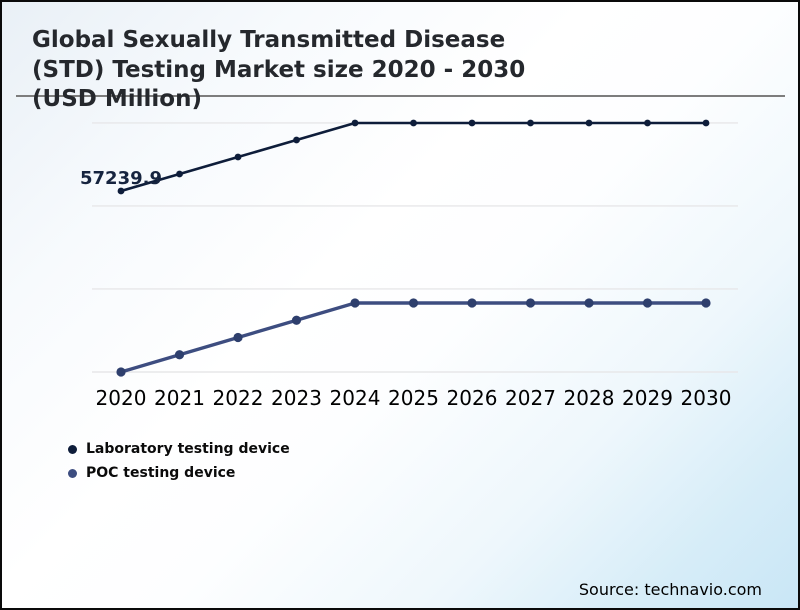  Describe the element at coordinates (117, 99) in the screenshot. I see `chart-title-line-3: (USD Million)` at that location.